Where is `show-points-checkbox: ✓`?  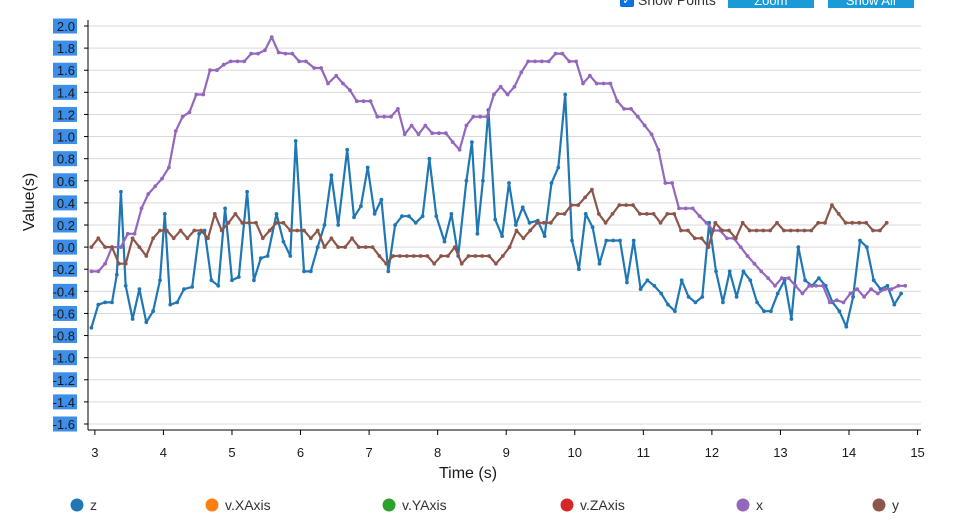 show-points-checkbox: ✓ is located at coordinates (627, 3).